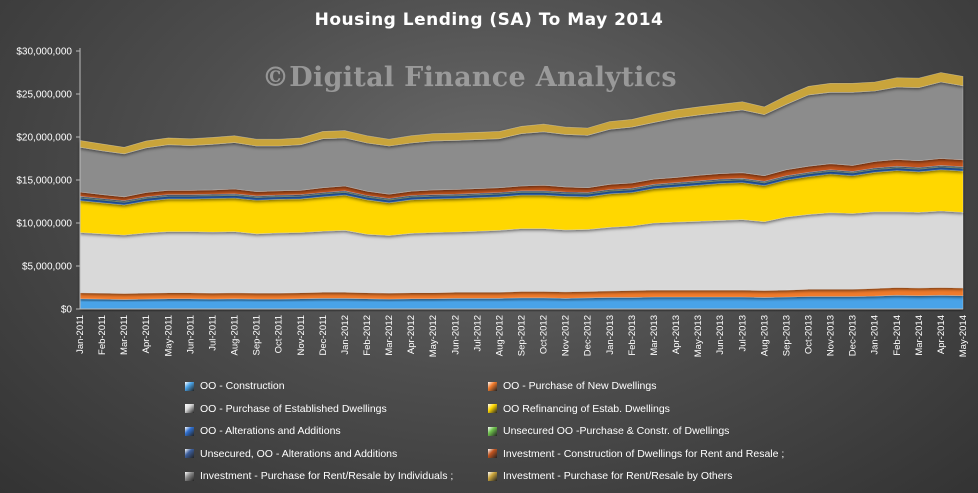 The width and height of the screenshot is (978, 493). I want to click on x-tick-label: Apr-2011, so click(146, 334).